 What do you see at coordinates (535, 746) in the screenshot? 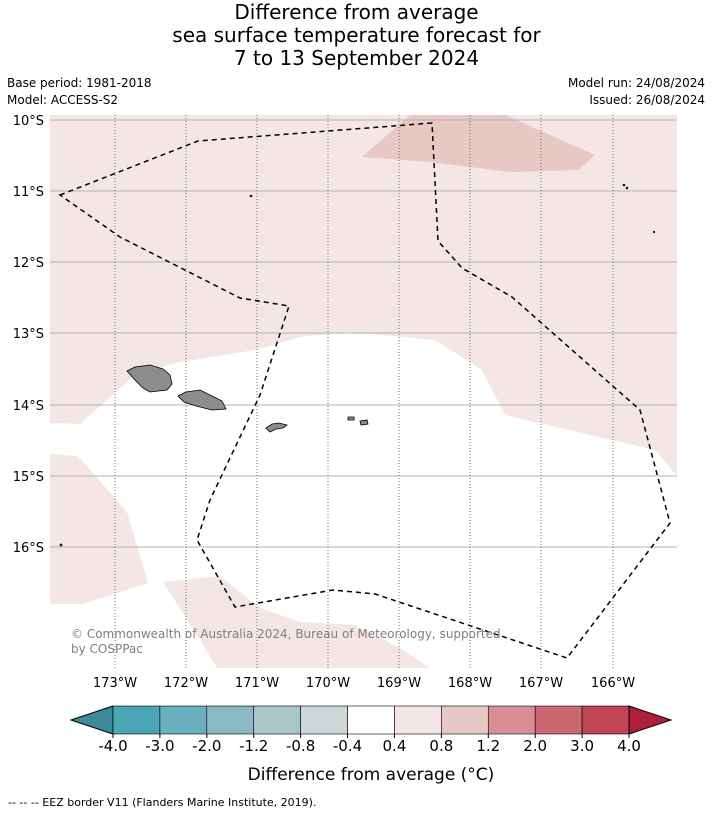
I see `colorbar-tick-label-9: 2.0` at bounding box center [535, 746].